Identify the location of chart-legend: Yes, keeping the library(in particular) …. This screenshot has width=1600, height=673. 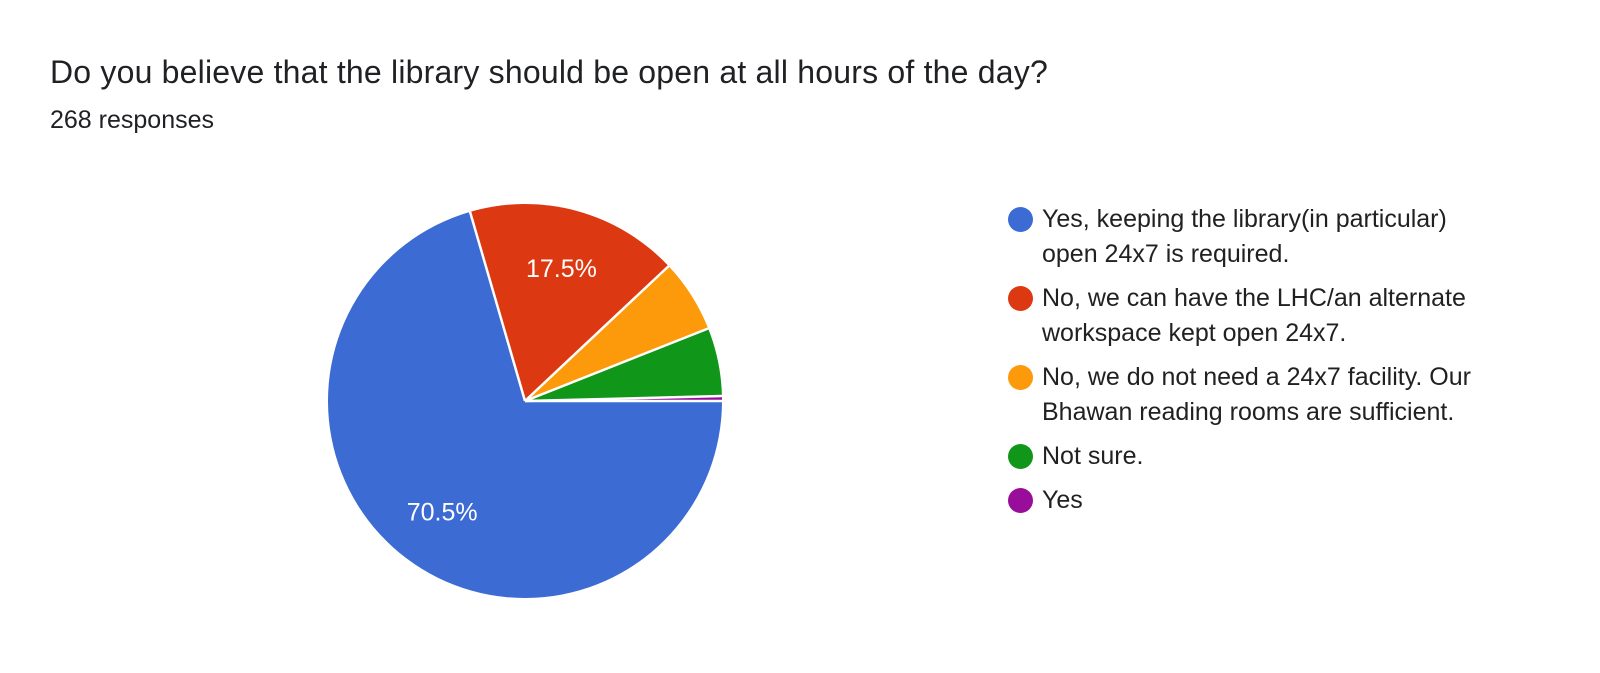
(1243, 364).